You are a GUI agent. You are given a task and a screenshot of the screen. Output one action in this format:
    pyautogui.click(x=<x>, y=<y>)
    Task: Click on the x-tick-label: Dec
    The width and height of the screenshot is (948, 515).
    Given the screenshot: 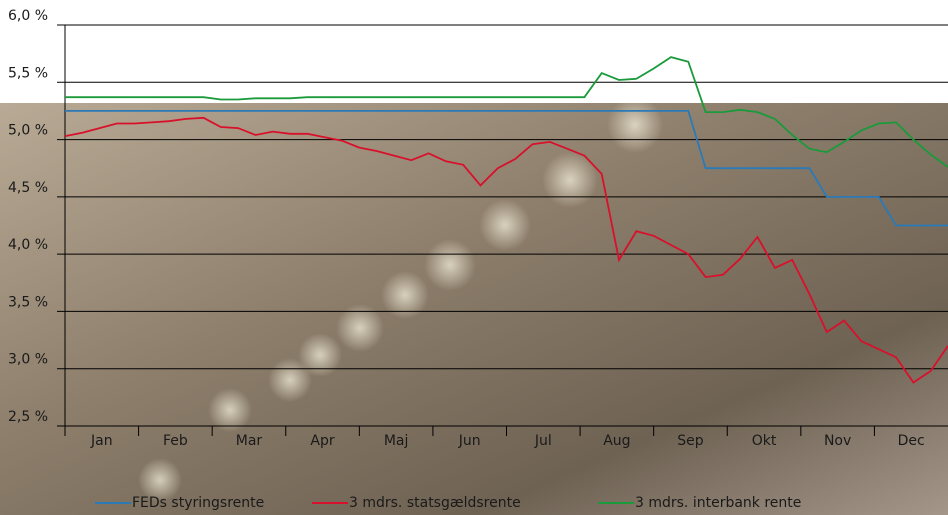 What is the action you would take?
    pyautogui.click(x=911, y=441)
    